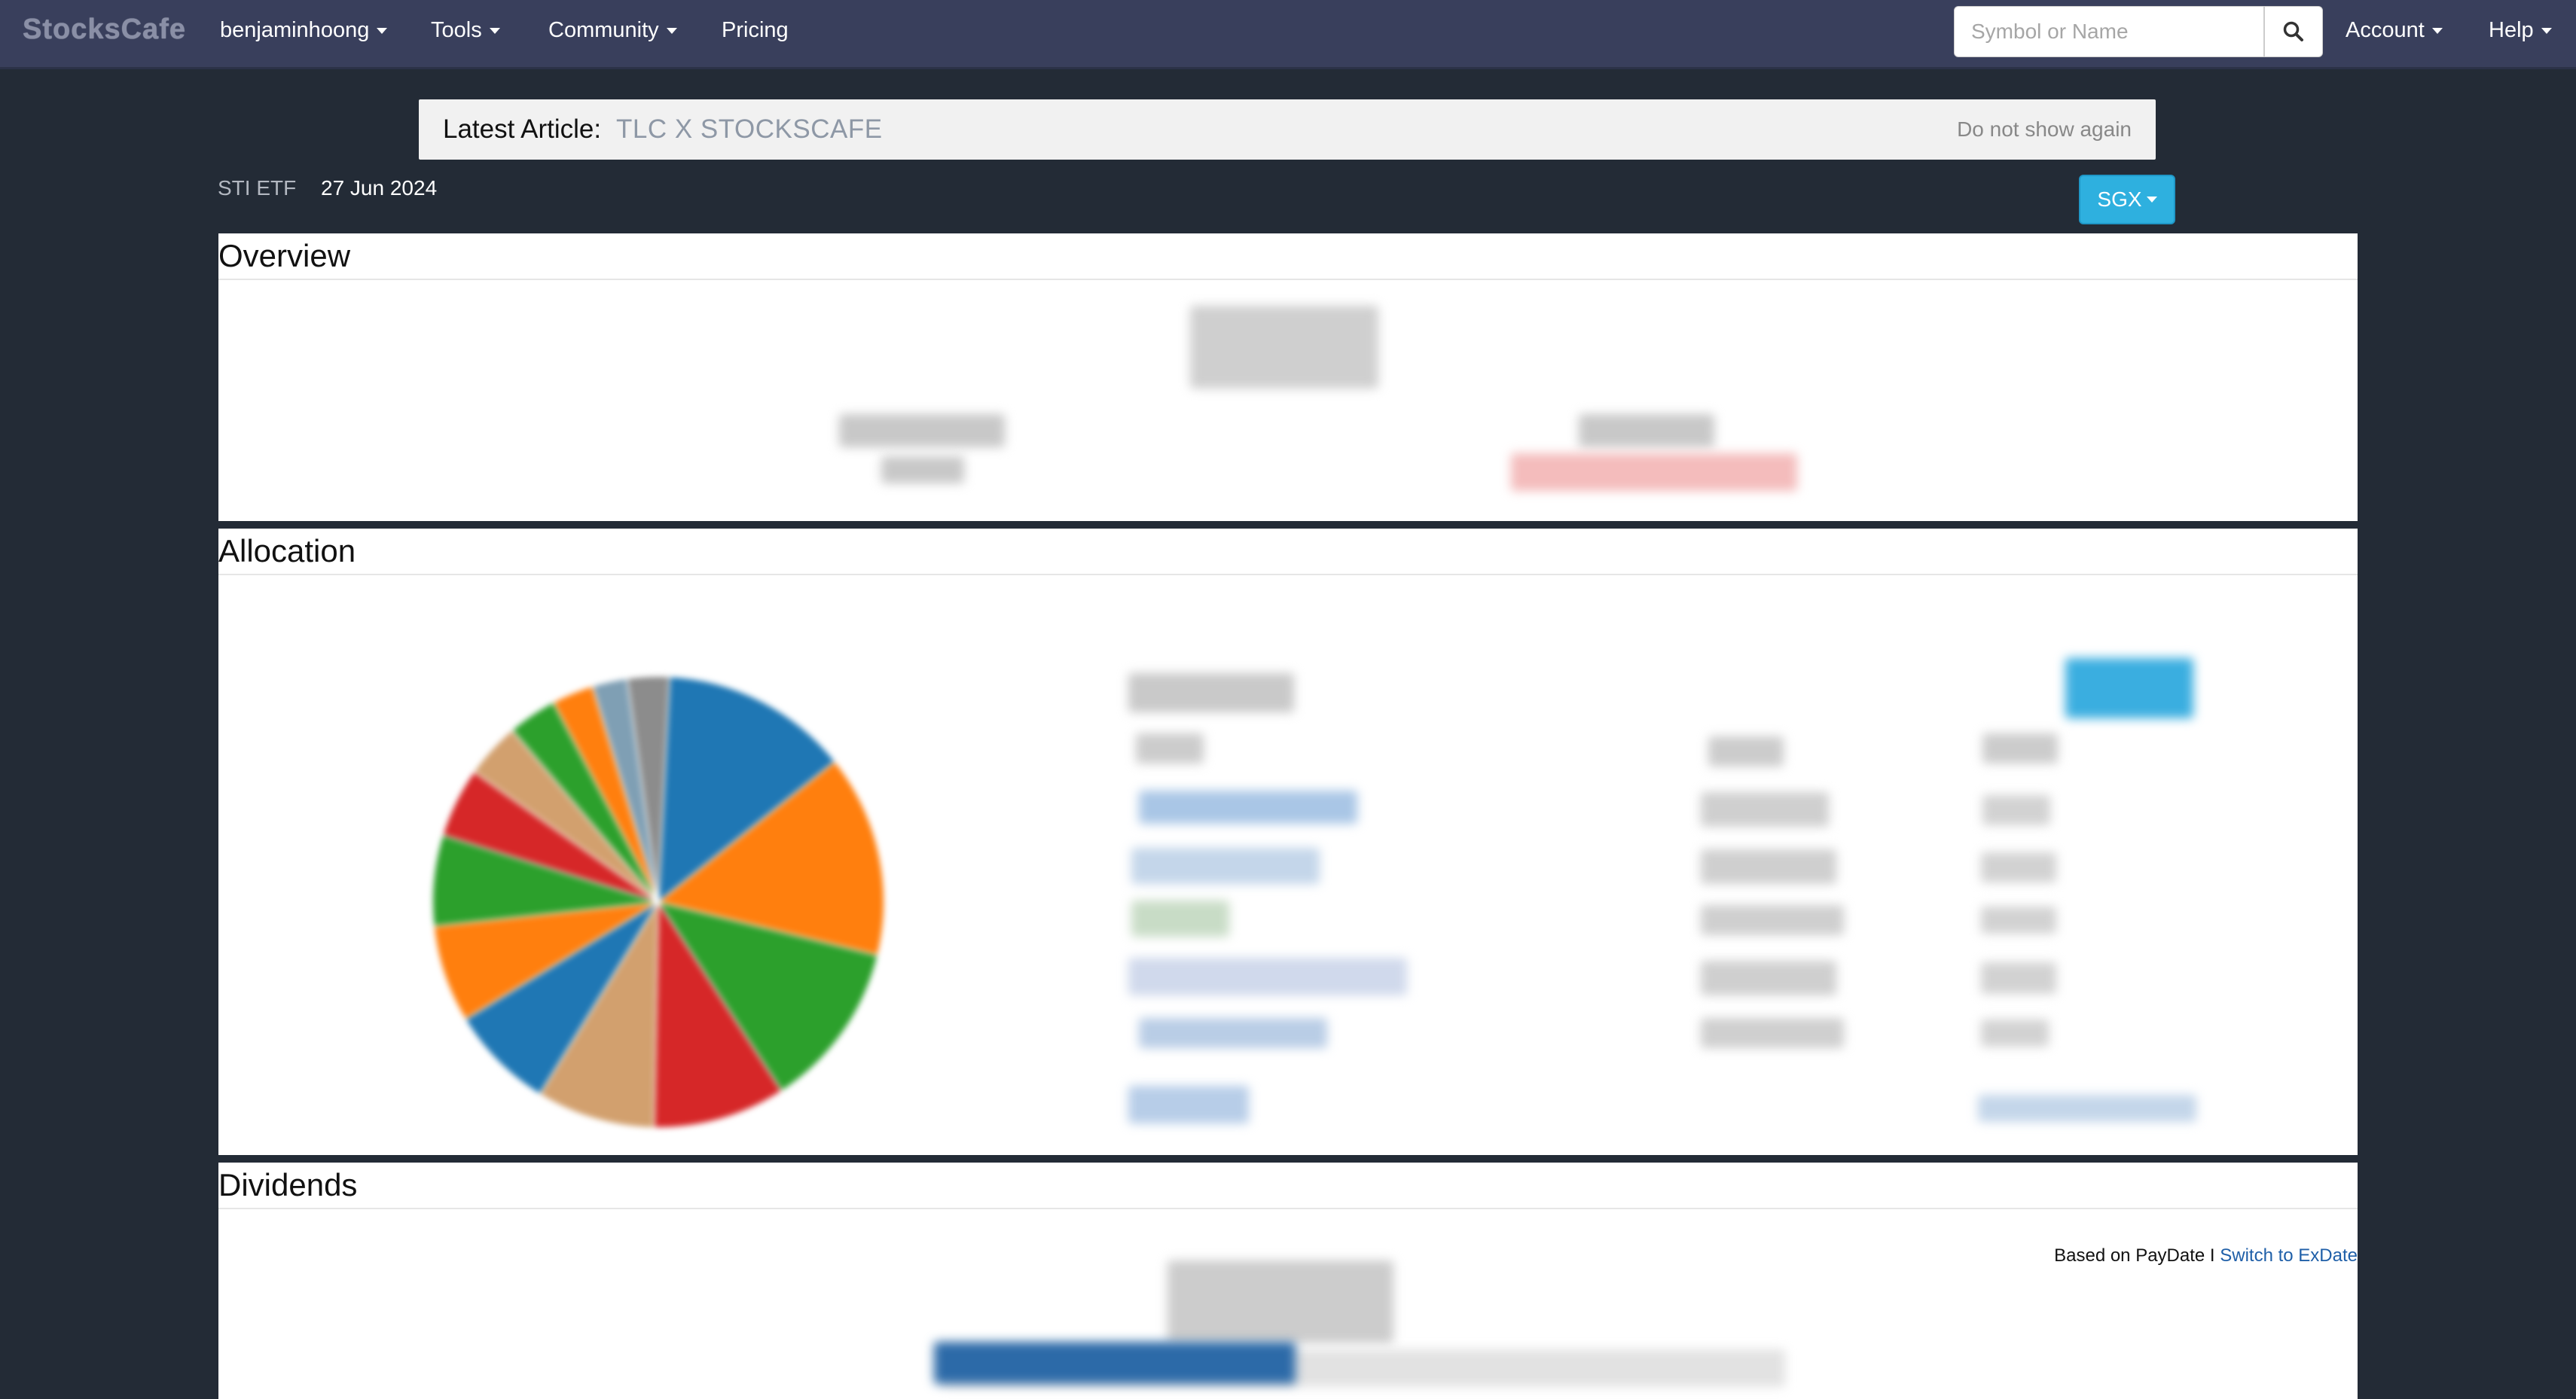 The height and width of the screenshot is (1399, 2576). I want to click on community-menu-label: Community, so click(604, 30).